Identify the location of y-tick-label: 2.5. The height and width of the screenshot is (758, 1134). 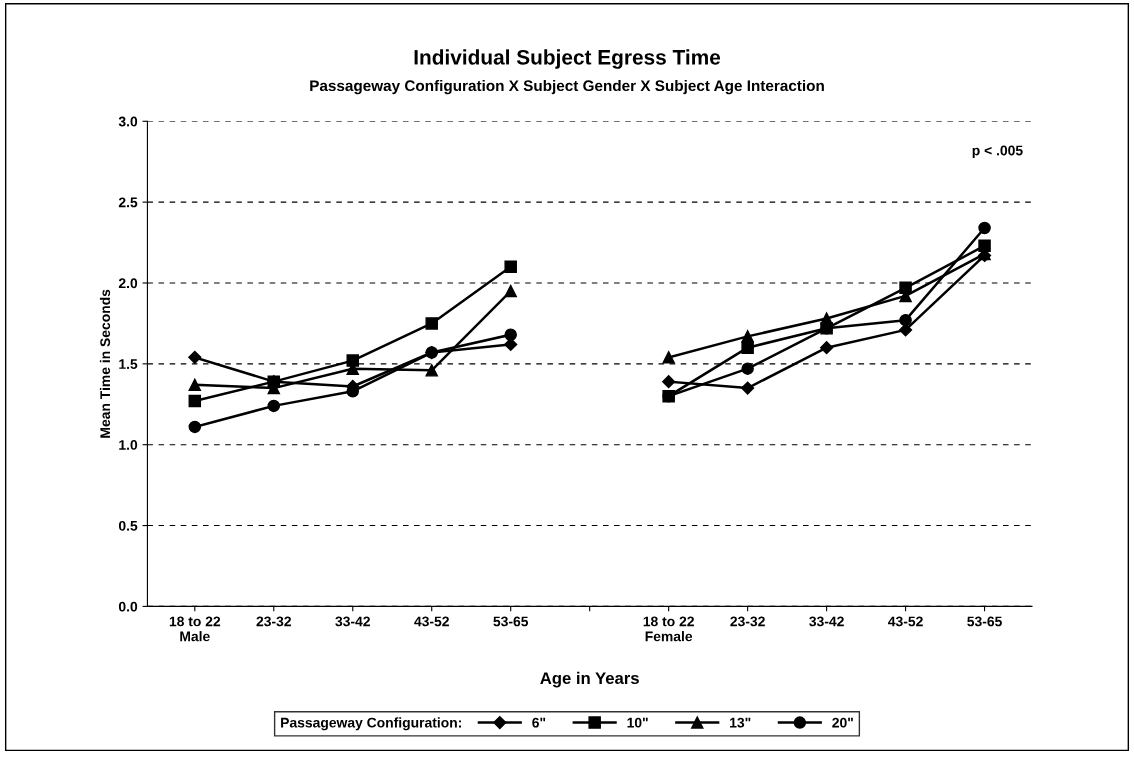
(128, 202).